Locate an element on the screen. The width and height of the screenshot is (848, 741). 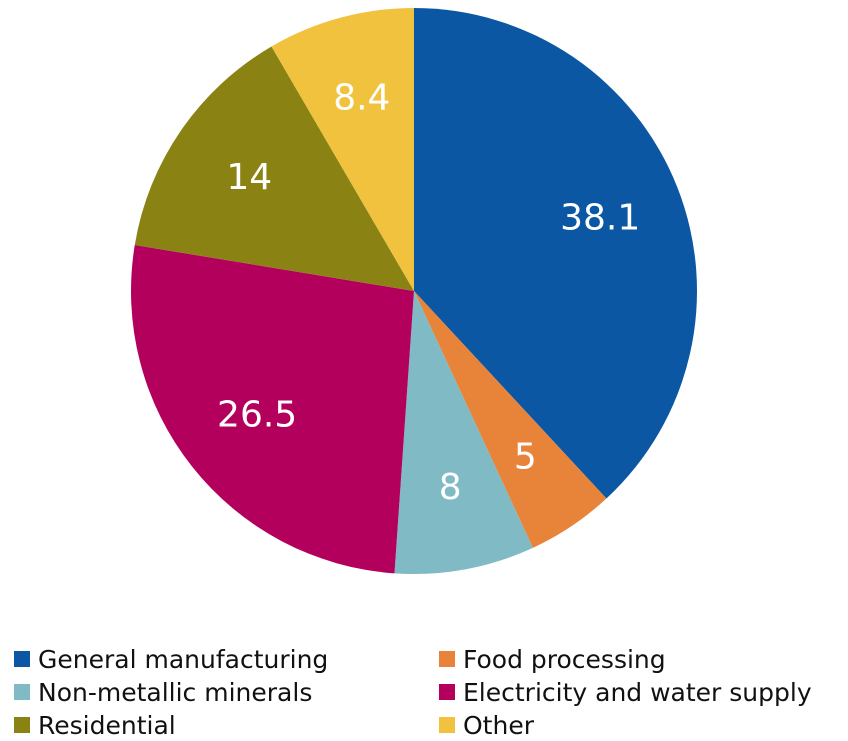
pie-slice-electricity-and-water-supply is located at coordinates (272, 409).